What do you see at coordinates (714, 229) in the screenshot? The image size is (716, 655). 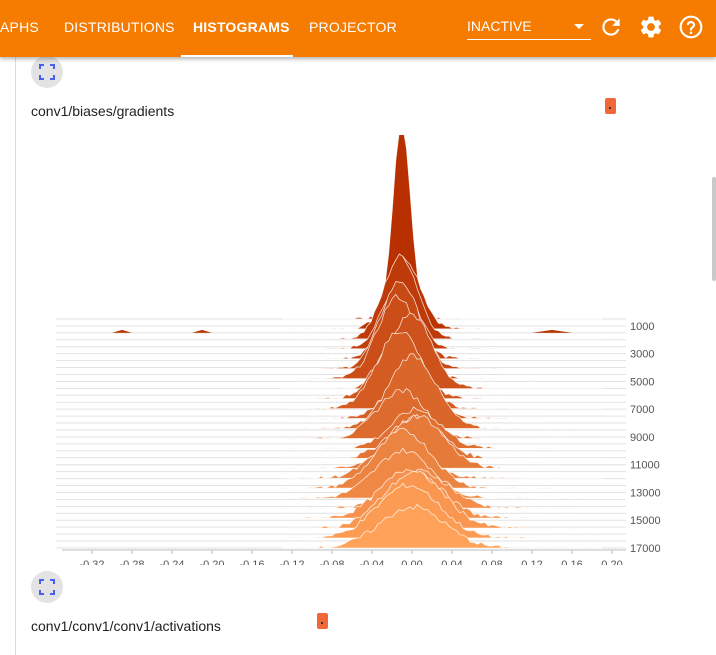 I see `scrollbar-thumb` at bounding box center [714, 229].